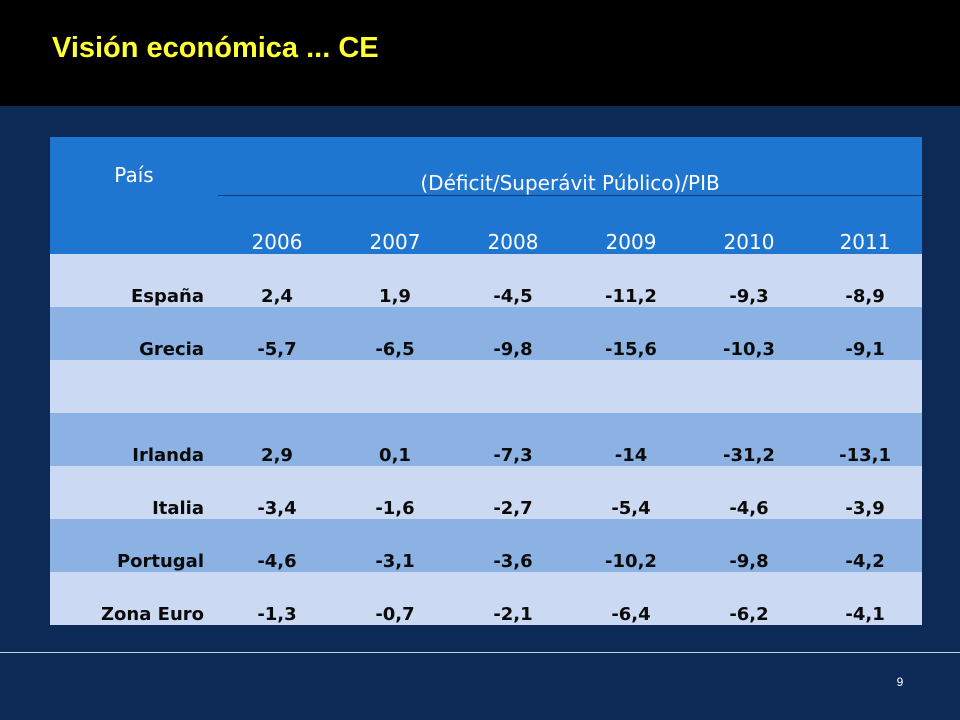  Describe the element at coordinates (570, 166) in the screenshot. I see `metric-header: (Déficit/Superávit Público)/PIB` at that location.